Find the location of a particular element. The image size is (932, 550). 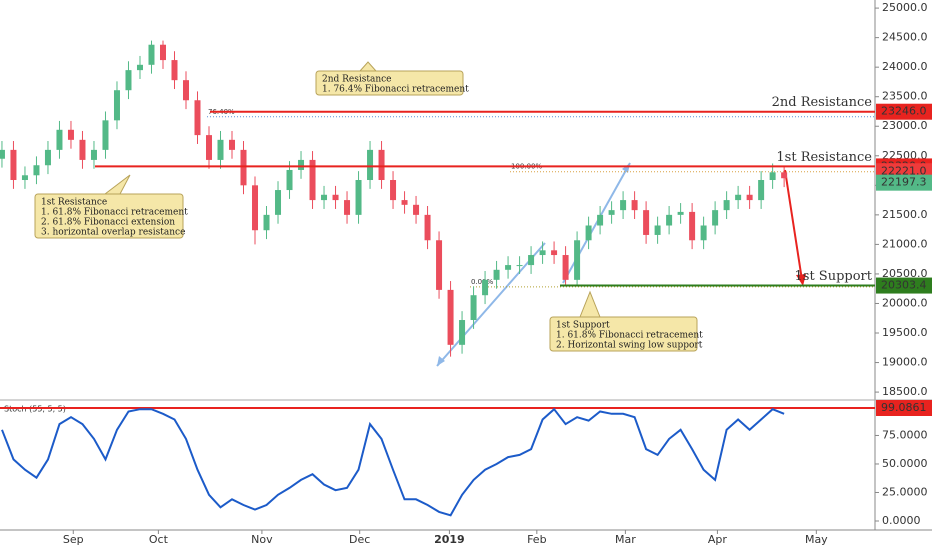

y-tick-label: 18500.0 is located at coordinates (905, 391).